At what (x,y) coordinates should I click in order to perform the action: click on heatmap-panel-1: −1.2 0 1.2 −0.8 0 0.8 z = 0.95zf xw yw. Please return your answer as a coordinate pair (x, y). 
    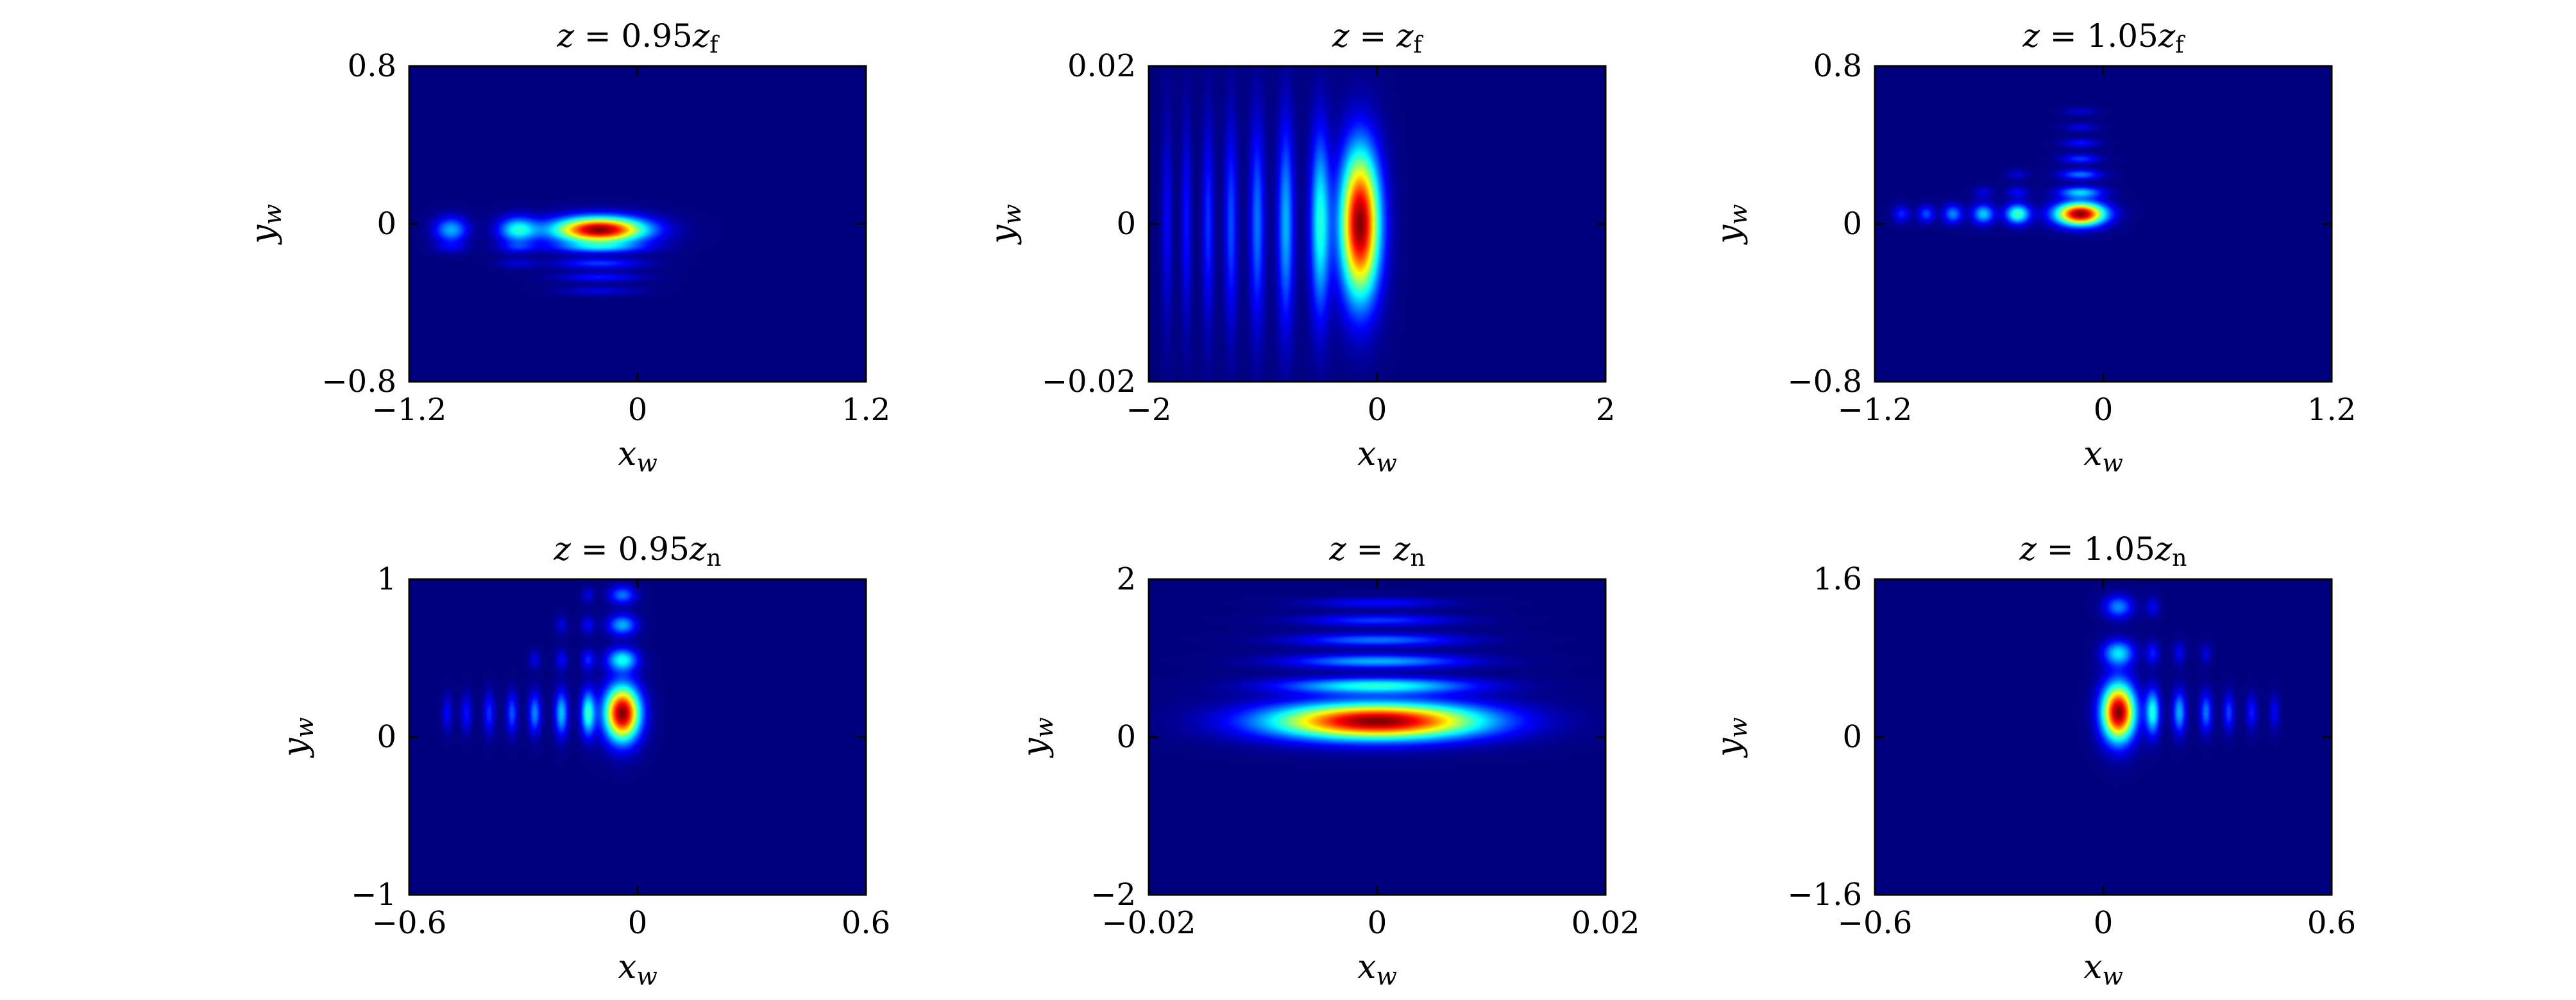
    Looking at the image, I should click on (567, 247).